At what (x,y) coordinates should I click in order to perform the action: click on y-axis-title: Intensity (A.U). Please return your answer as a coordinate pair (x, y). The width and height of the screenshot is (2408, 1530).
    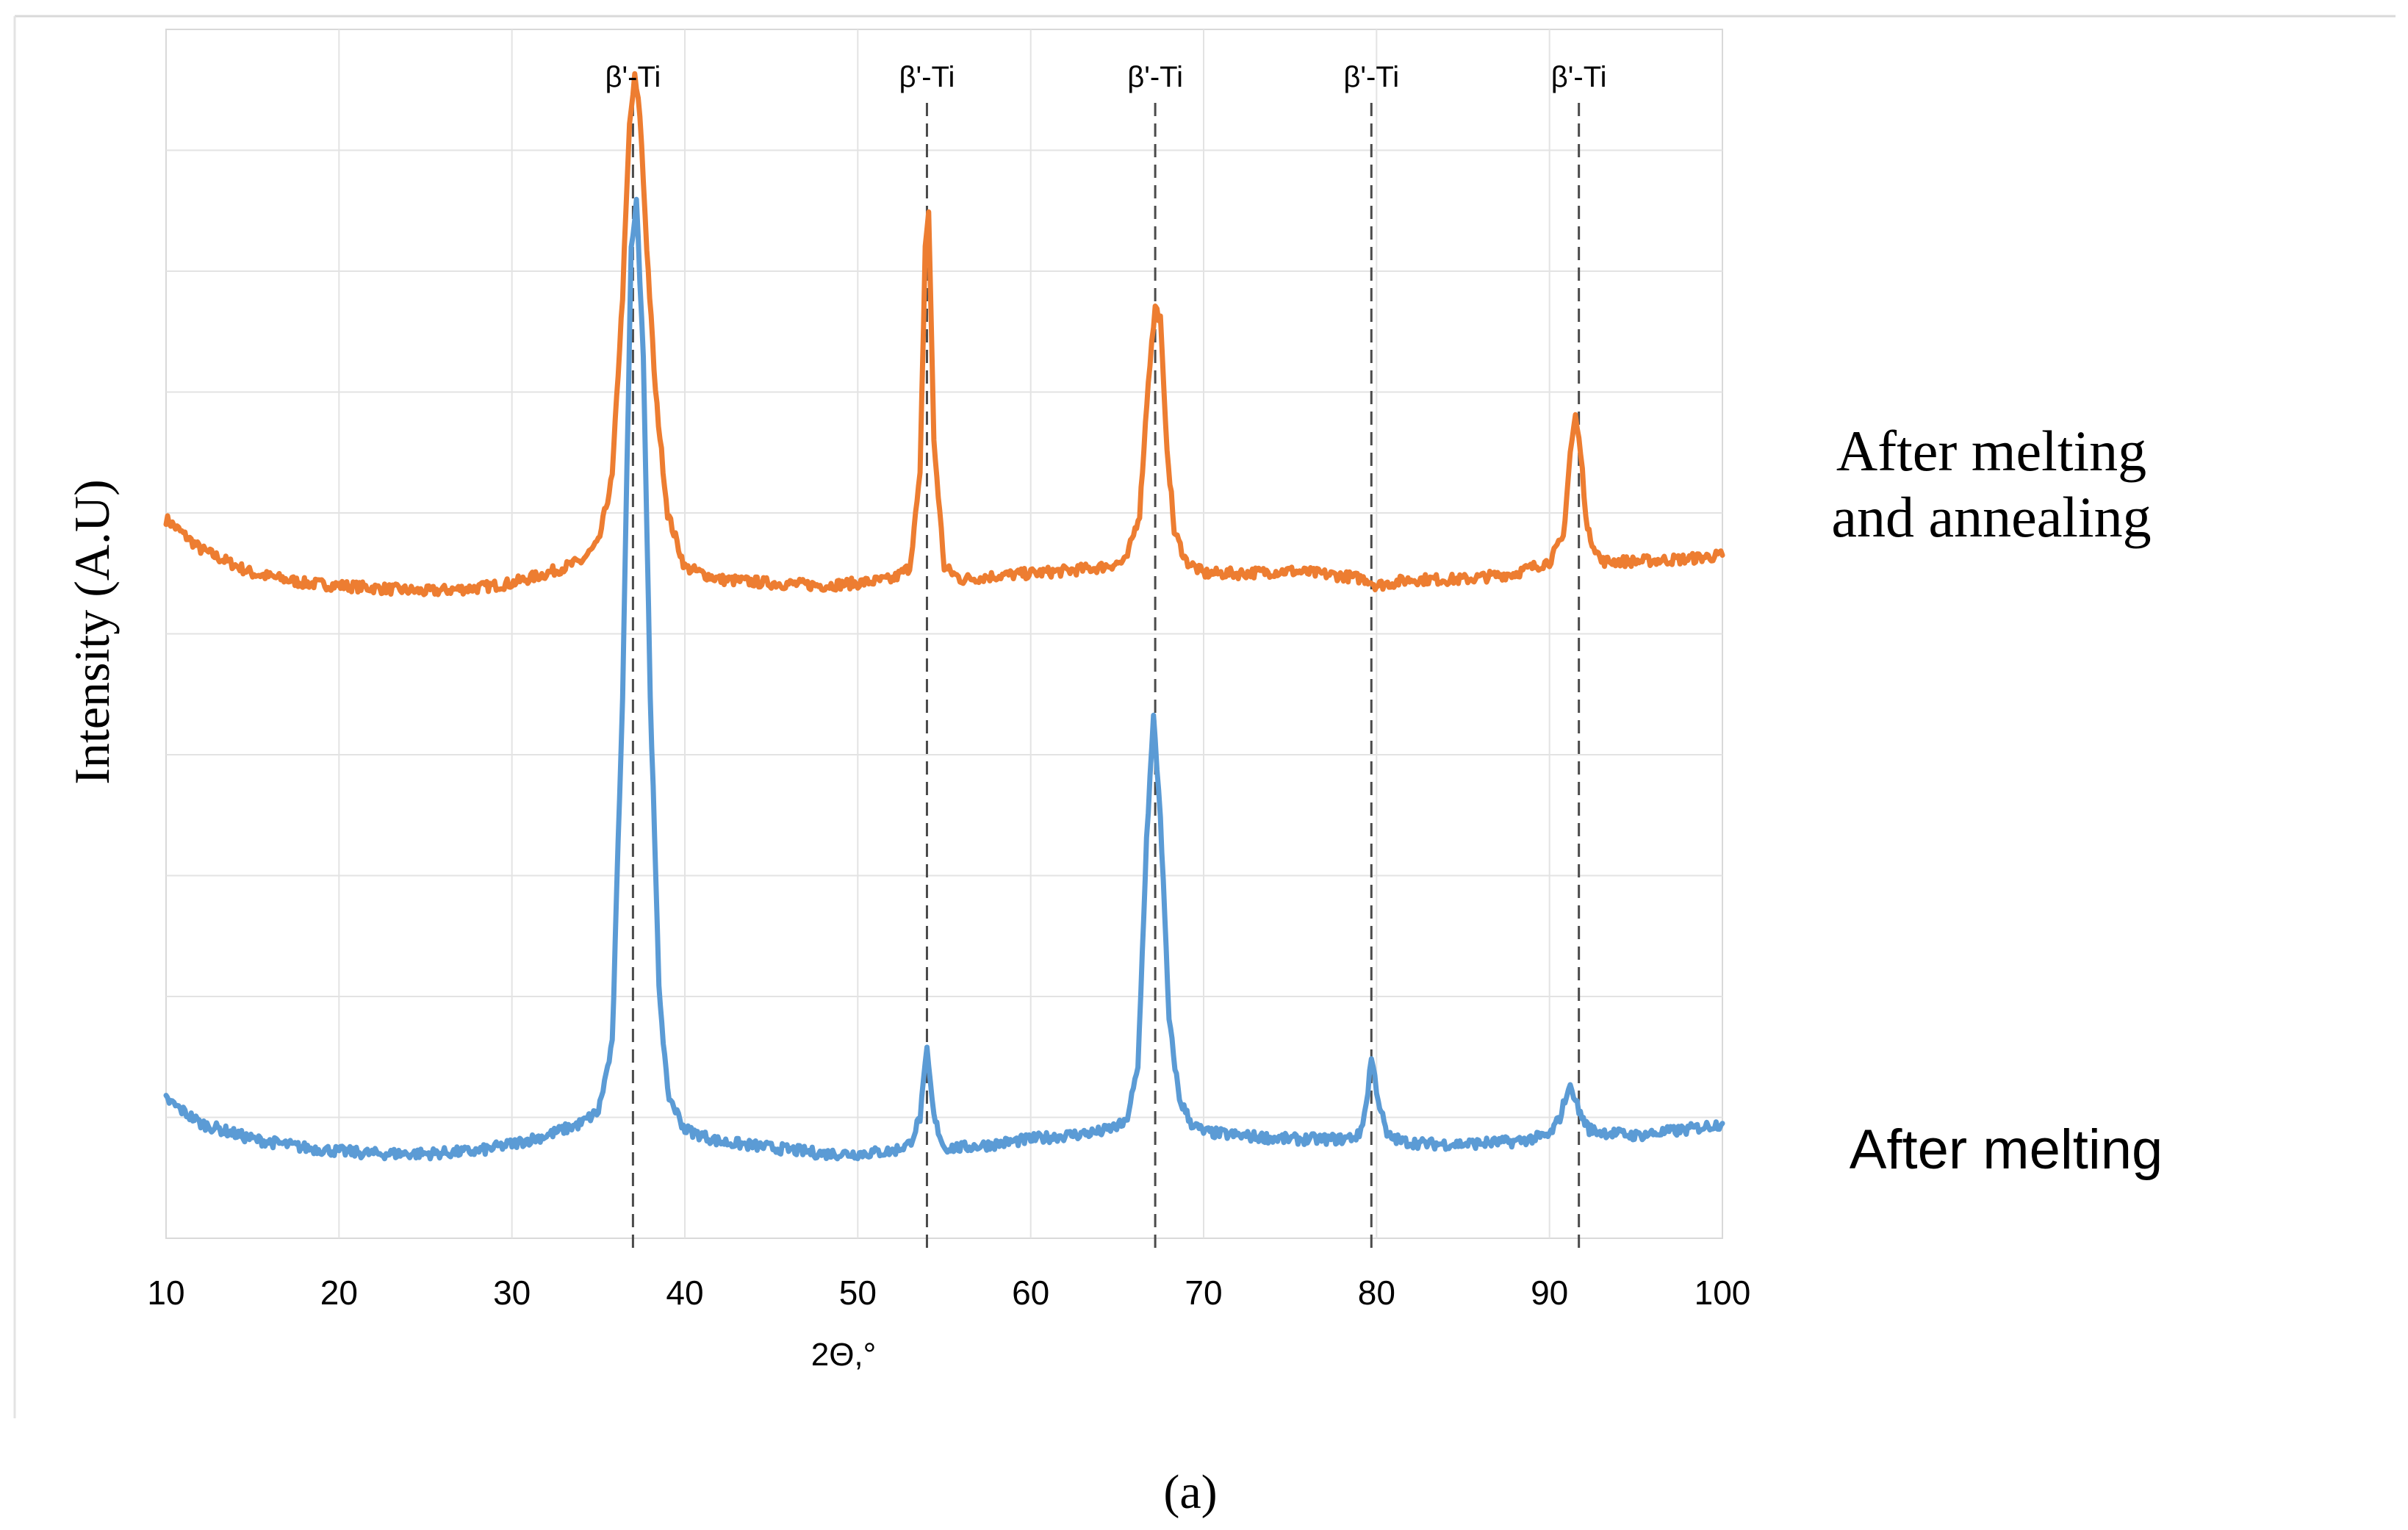
    Looking at the image, I should click on (92, 631).